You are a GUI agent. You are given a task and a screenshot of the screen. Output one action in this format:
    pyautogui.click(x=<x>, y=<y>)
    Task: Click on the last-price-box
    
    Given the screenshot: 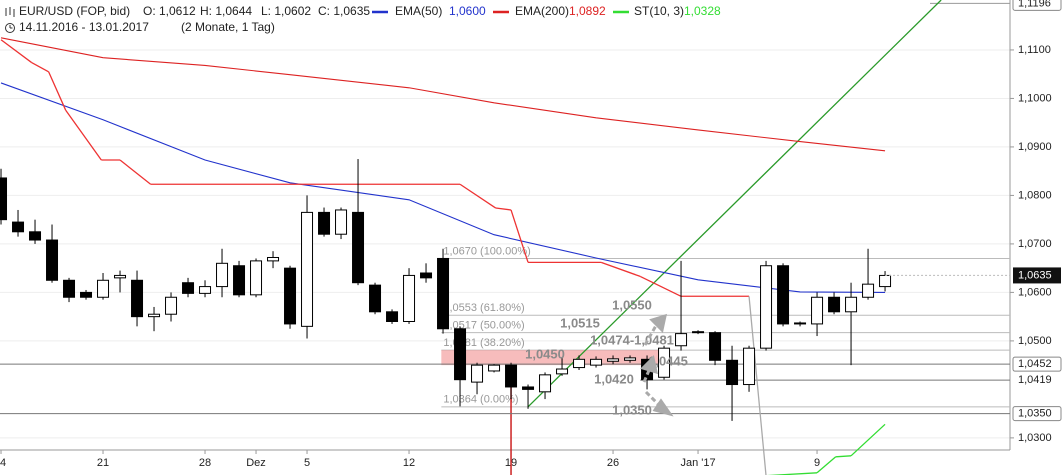 What is the action you would take?
    pyautogui.click(x=1037, y=275)
    